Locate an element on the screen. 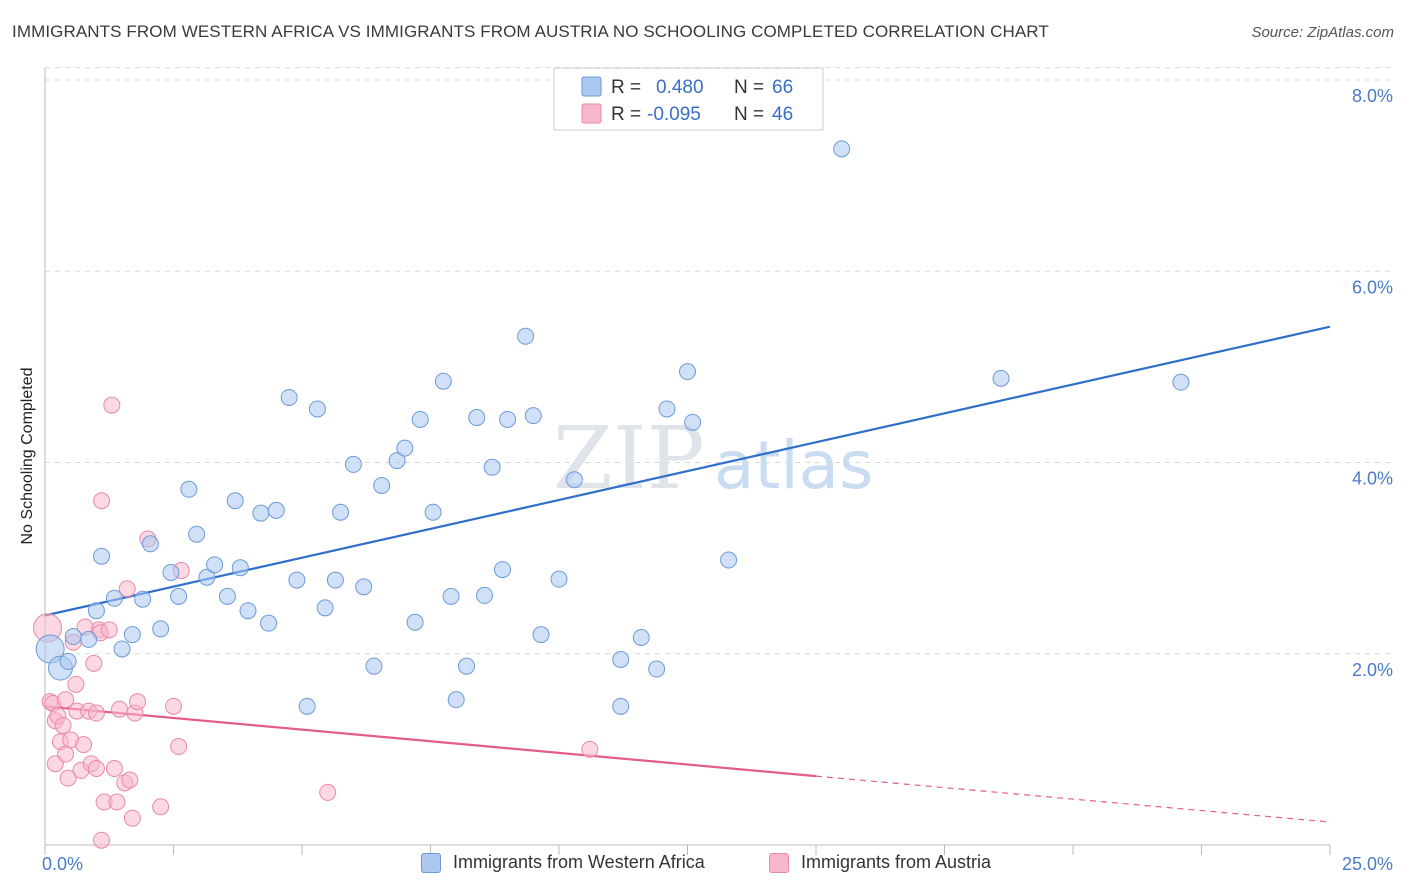 This screenshot has width=1406, height=892. y-axis-label: No Schooling Completed is located at coordinates (27, 456).